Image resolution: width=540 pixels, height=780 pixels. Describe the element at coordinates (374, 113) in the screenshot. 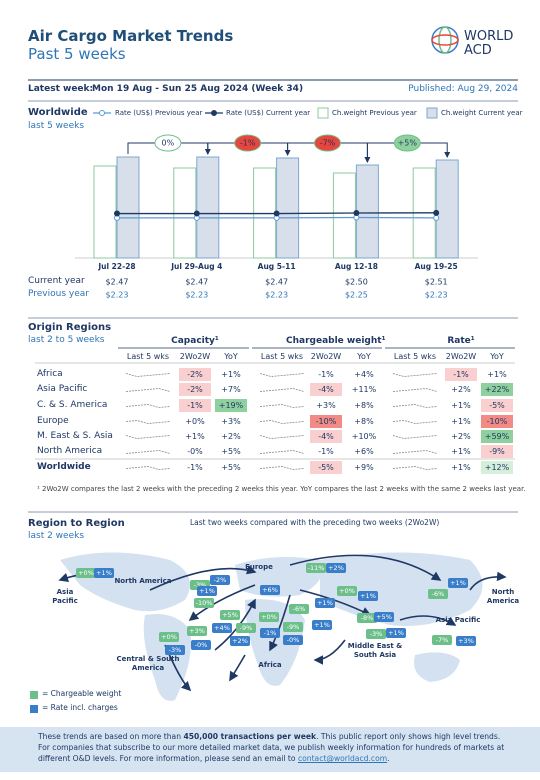

I see `legend-label: Ch.weight Previous year` at that location.